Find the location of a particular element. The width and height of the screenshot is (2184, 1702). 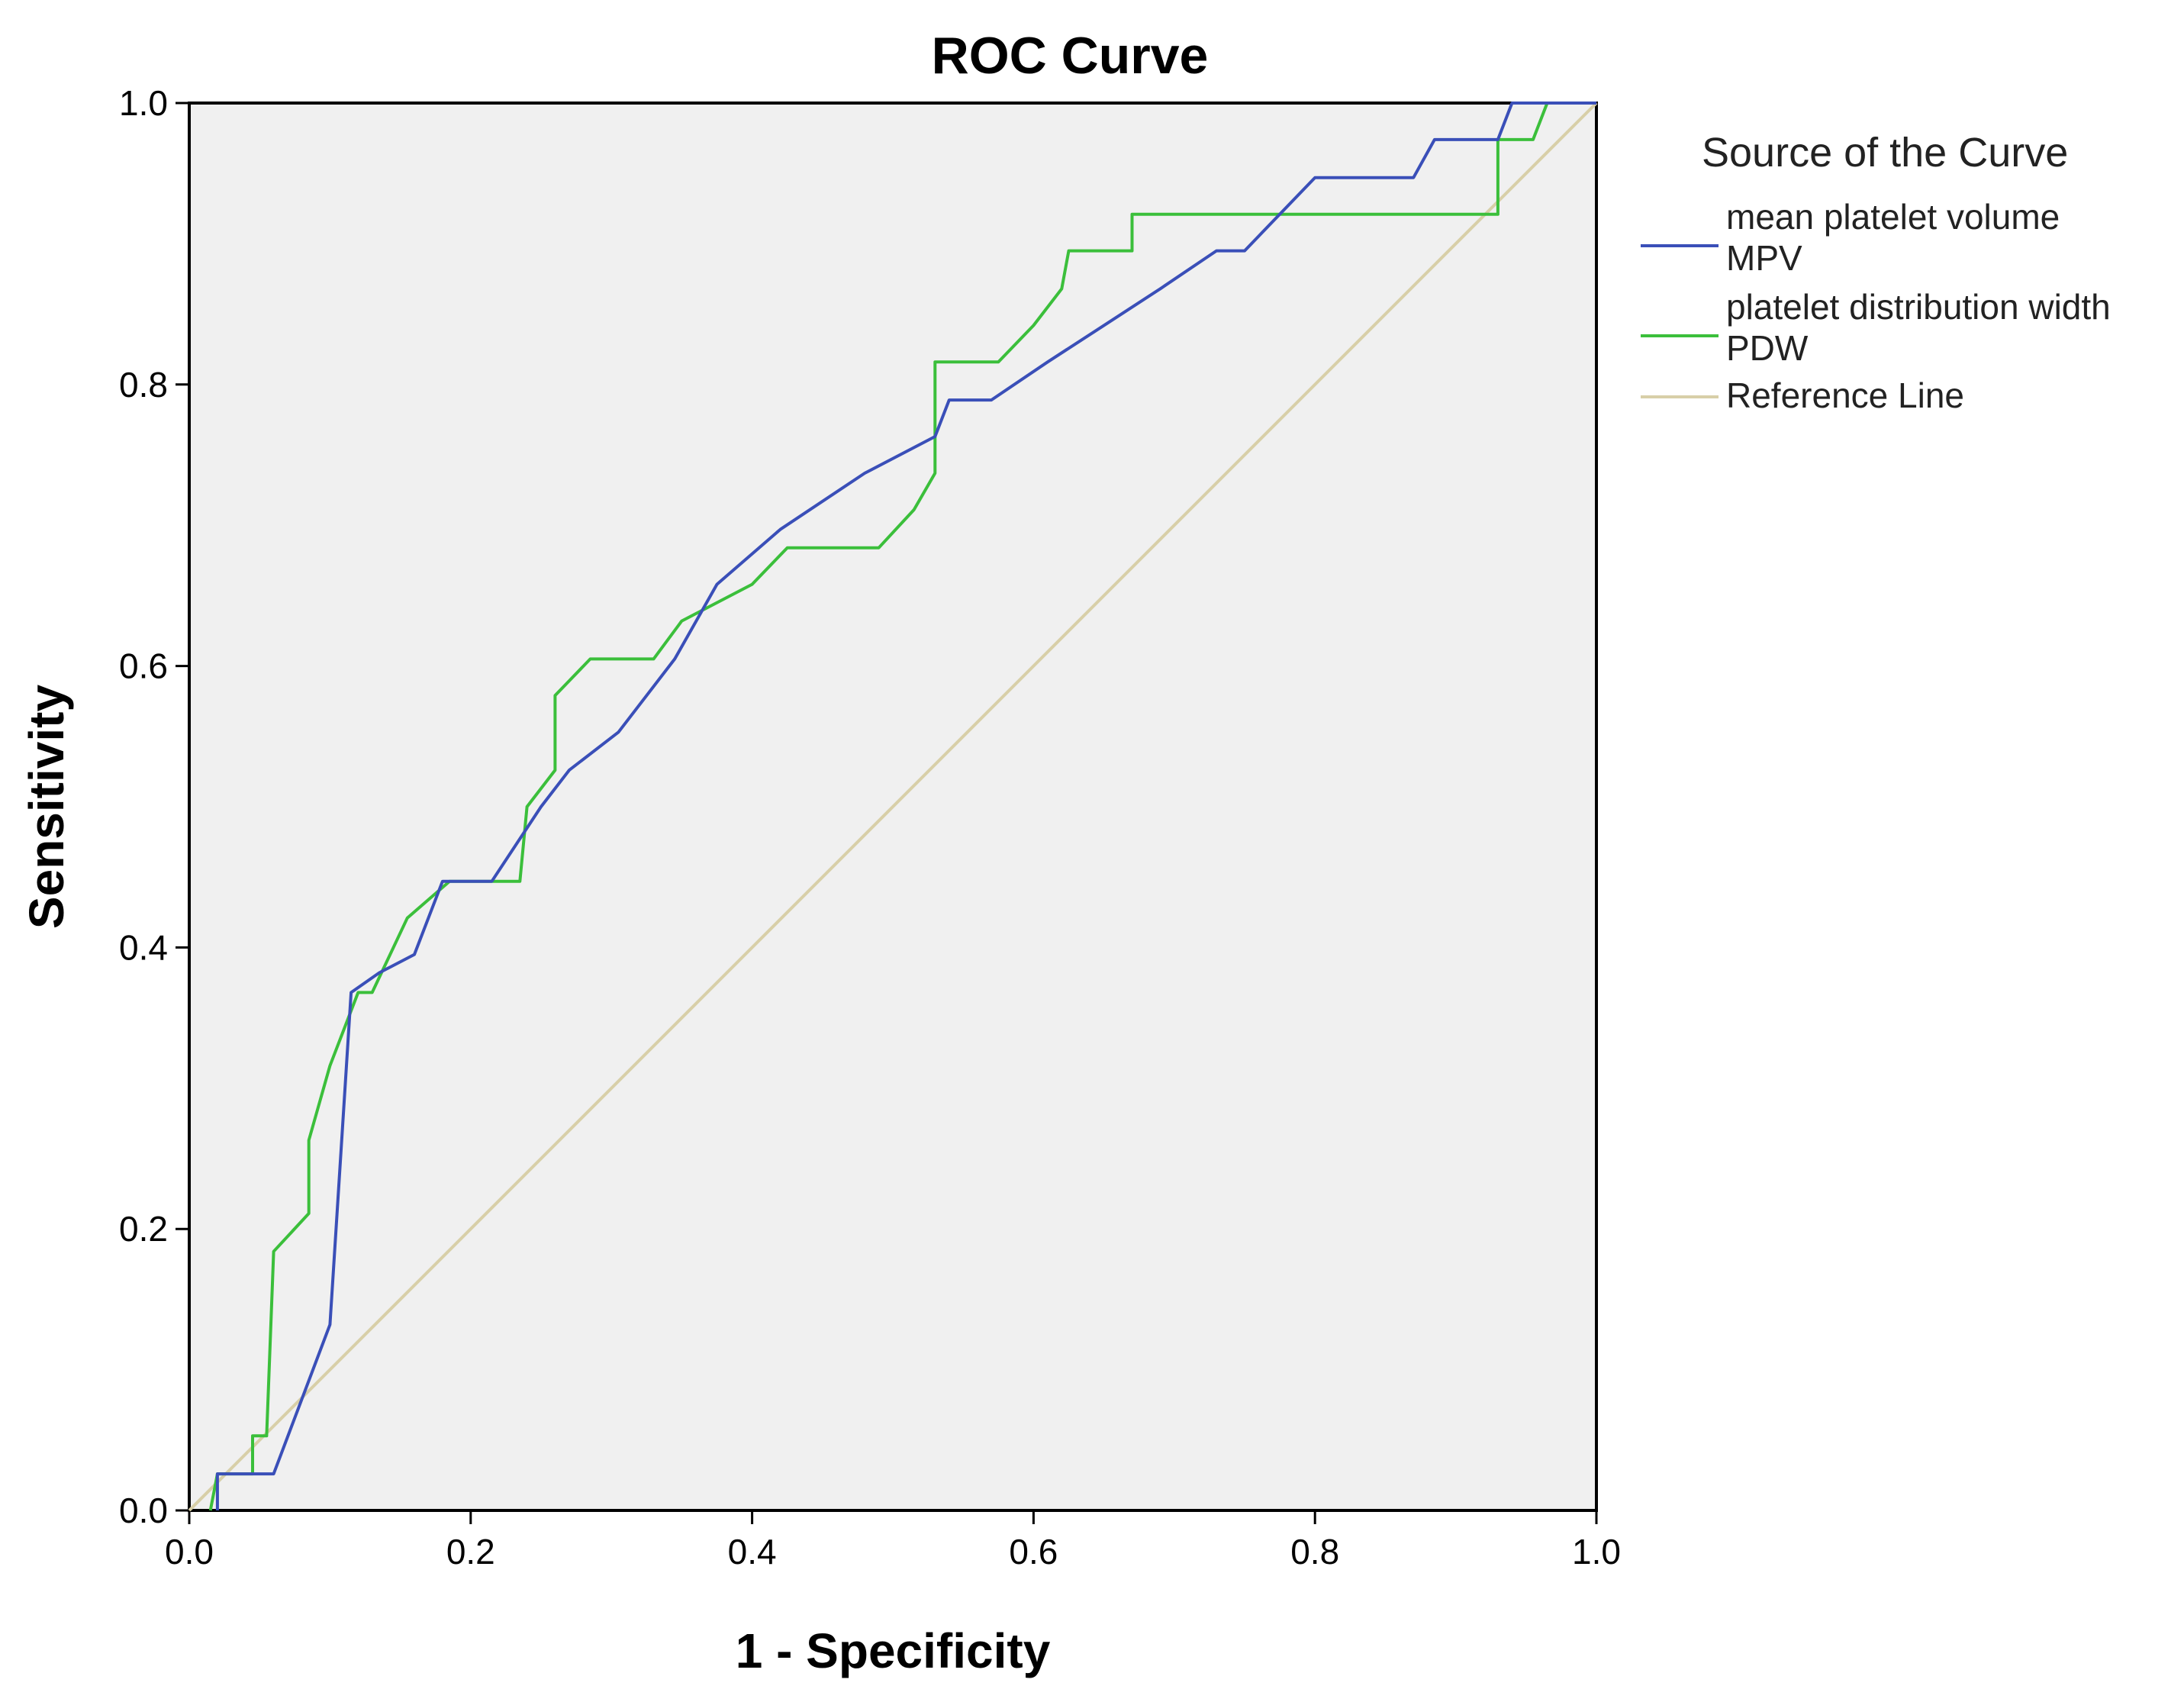

y-tick-label: 0.4 is located at coordinates (143, 947).